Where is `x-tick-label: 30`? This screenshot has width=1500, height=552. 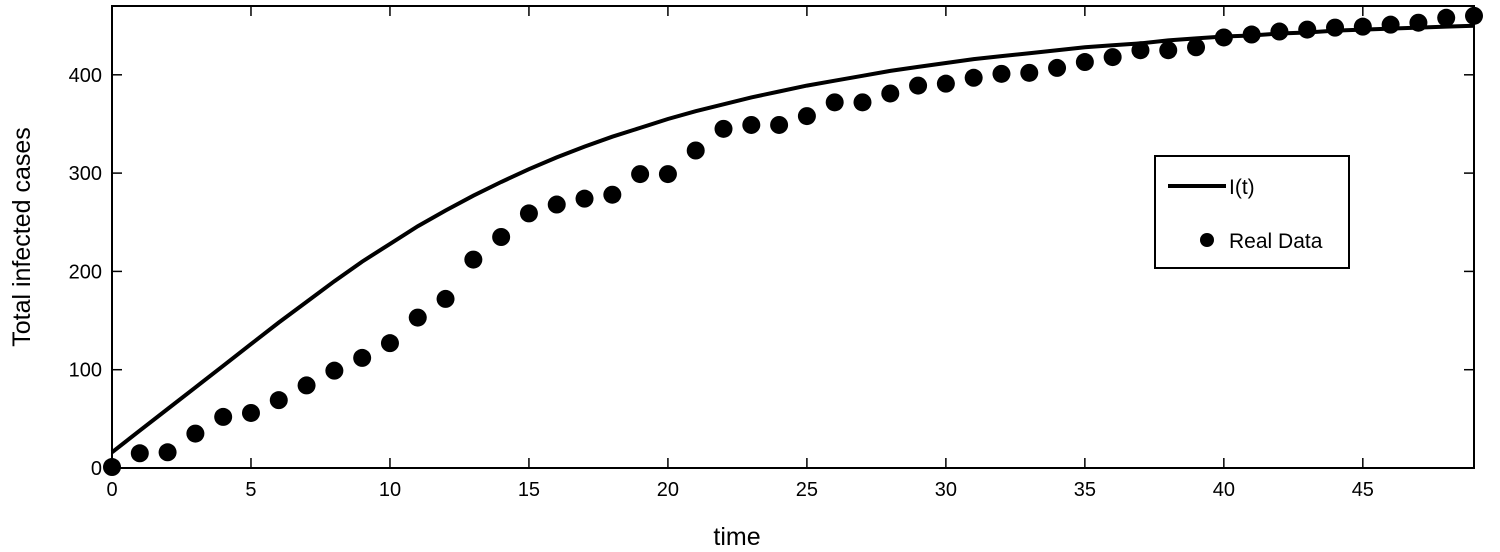
x-tick-label: 30 is located at coordinates (946, 490).